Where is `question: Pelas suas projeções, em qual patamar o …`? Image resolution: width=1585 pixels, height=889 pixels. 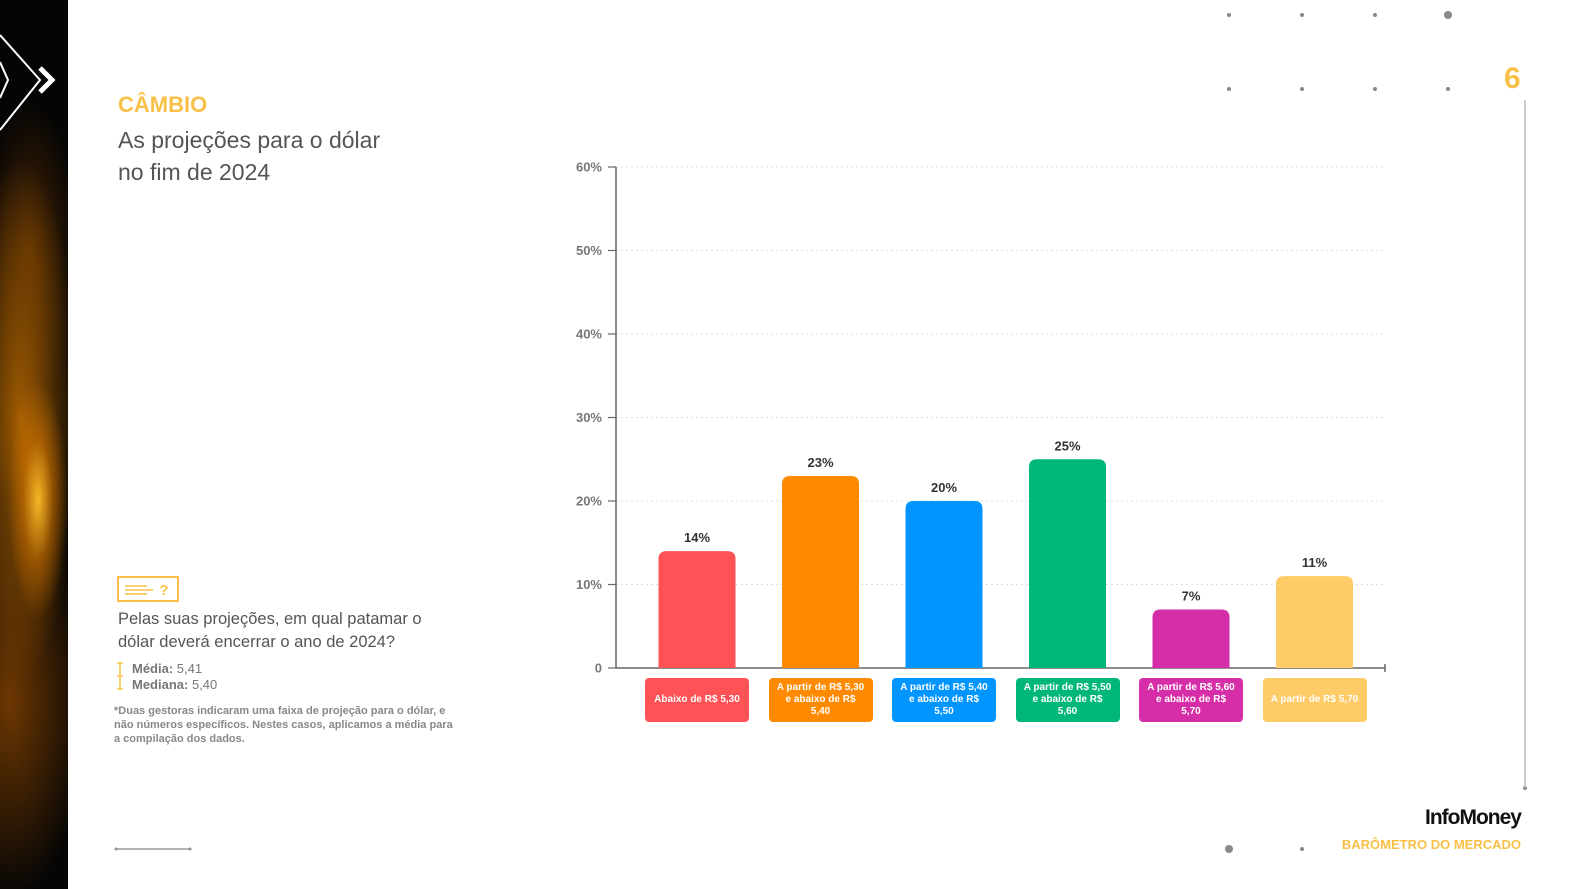
question: Pelas suas projeções, em qual patamar o … is located at coordinates (270, 630).